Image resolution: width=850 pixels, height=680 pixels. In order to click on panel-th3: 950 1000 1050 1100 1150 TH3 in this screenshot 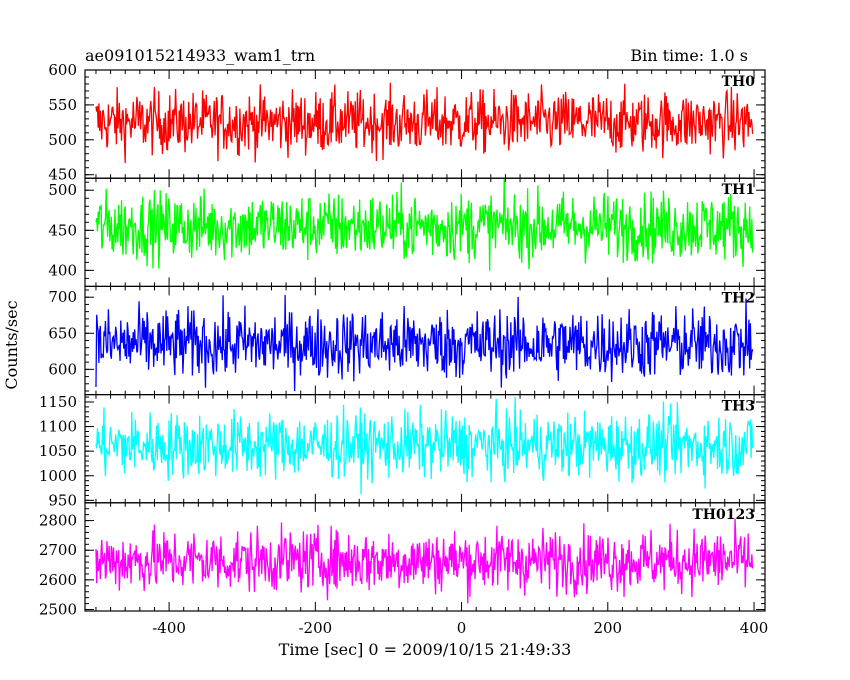, I will do `click(402, 451)`.